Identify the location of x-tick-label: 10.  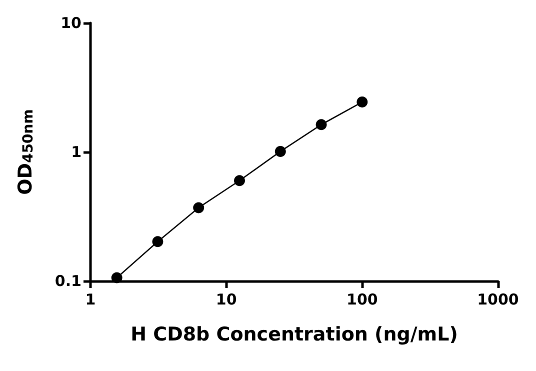
(226, 299).